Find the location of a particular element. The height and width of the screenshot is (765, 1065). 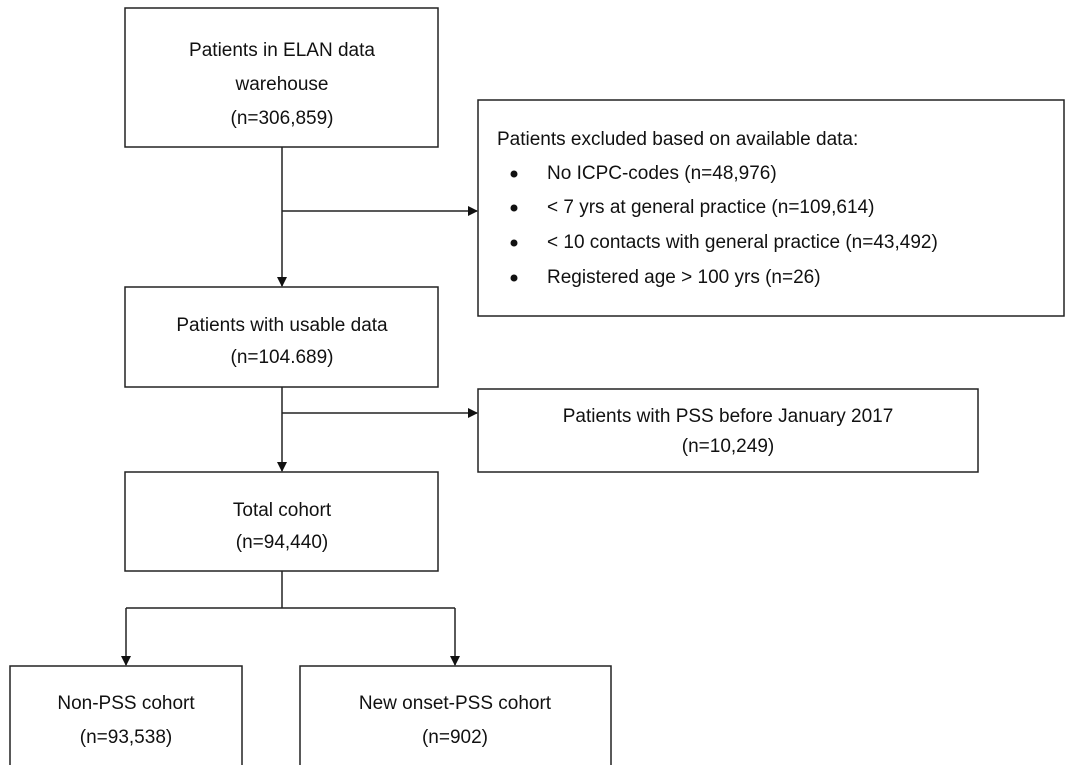

node-text: warehouse is located at coordinates (282, 84).